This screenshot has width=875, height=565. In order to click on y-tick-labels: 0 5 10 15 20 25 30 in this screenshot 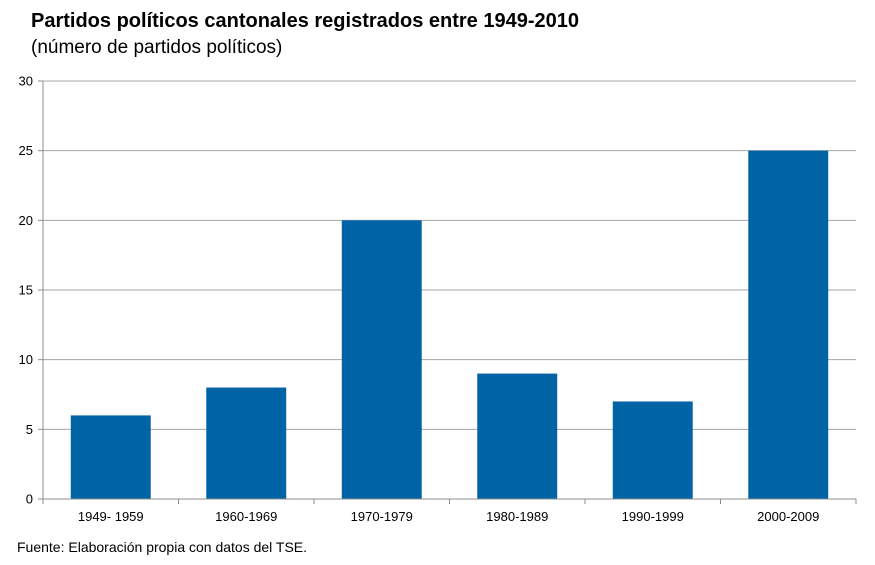, I will do `click(26, 290)`.